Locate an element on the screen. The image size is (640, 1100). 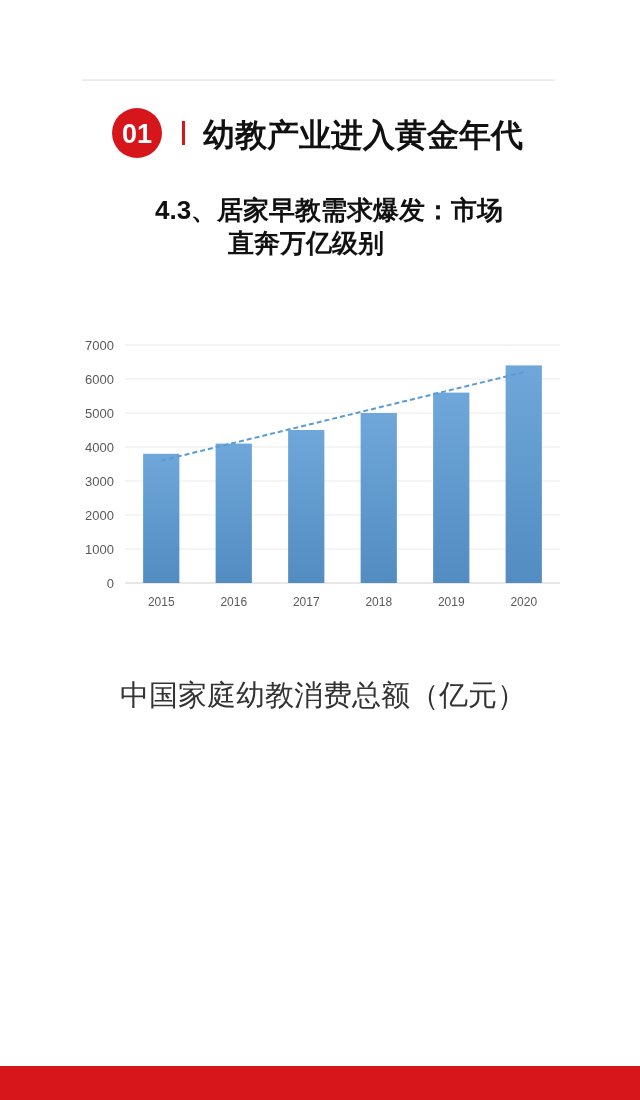
y-tick-label: 7000 is located at coordinates (99, 345).